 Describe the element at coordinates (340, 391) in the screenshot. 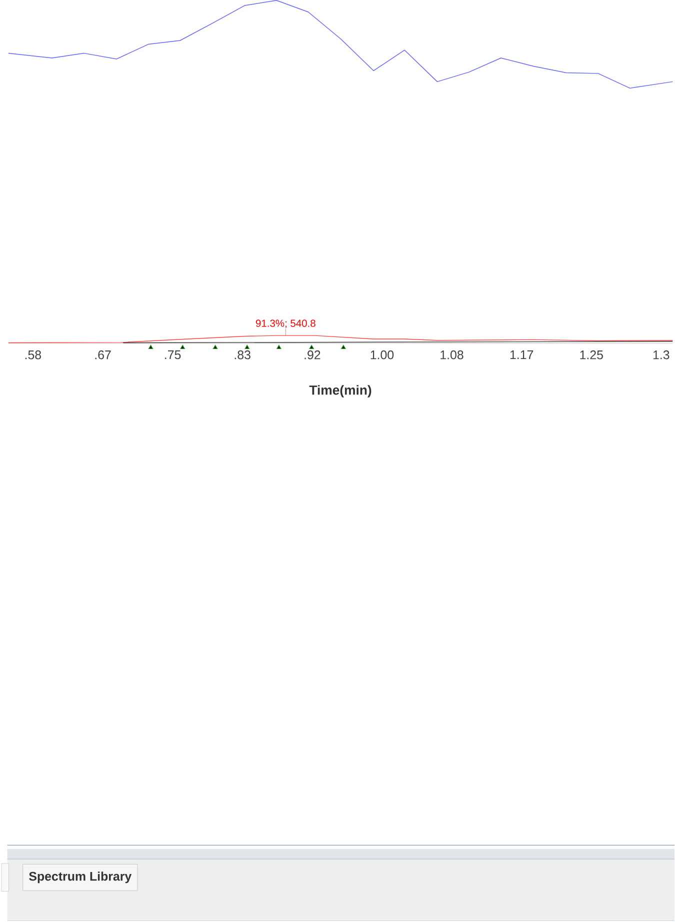

I see `x-axis-title: Time(min)` at that location.